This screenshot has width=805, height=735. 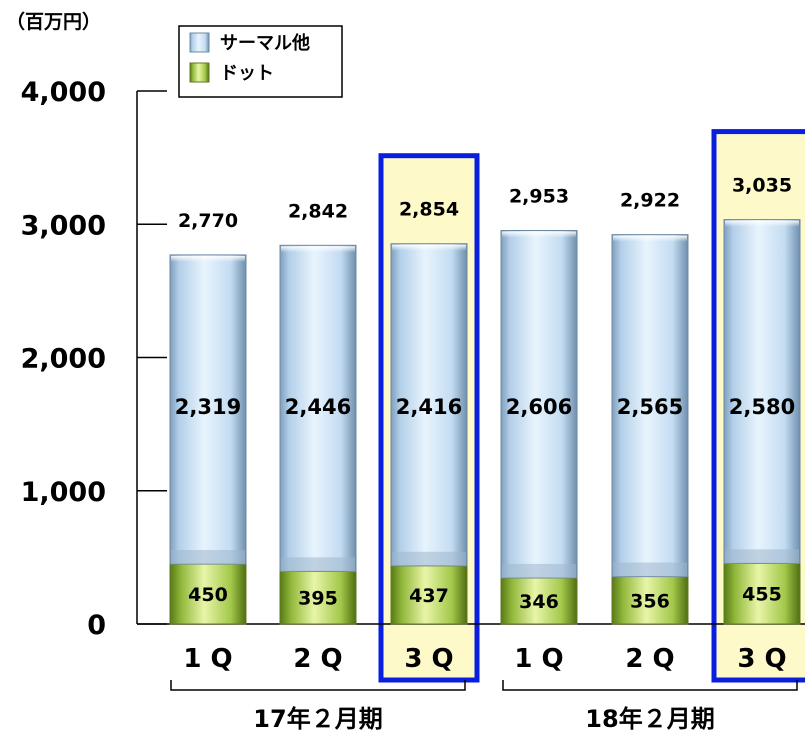 I want to click on thermal-value-label: 2,416, so click(x=429, y=407).